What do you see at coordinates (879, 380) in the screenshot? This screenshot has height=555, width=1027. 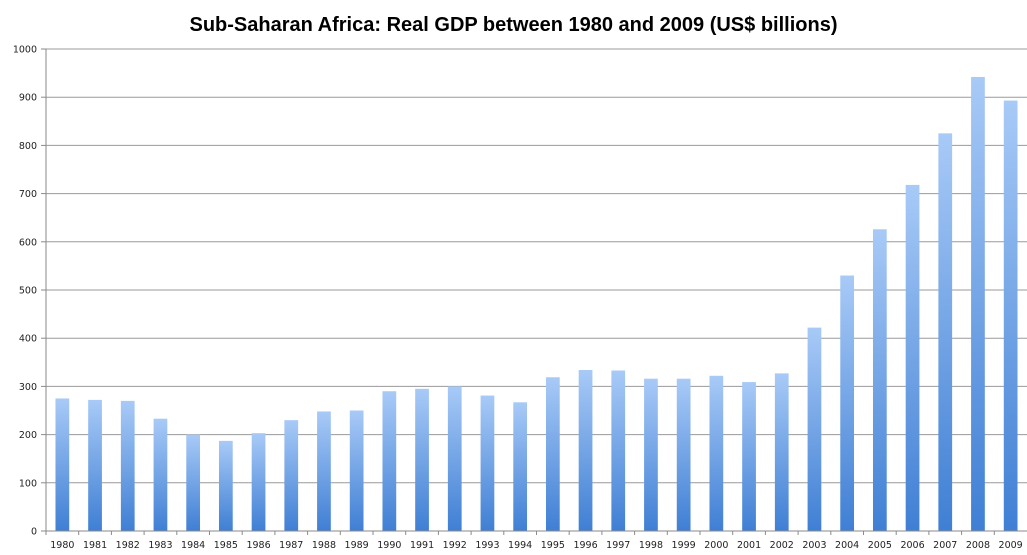 I see `bar-2005` at bounding box center [879, 380].